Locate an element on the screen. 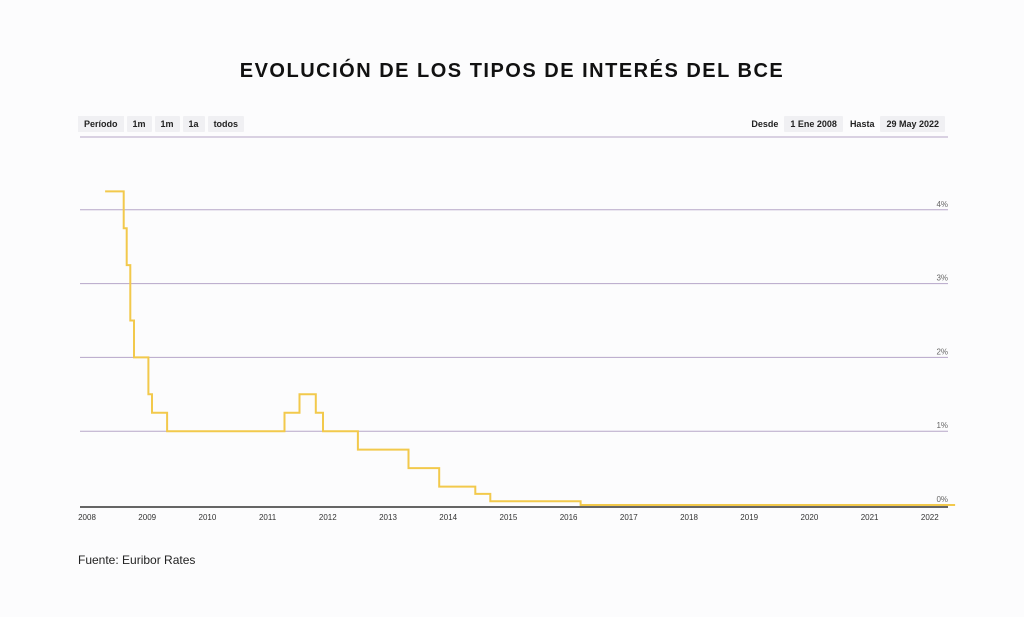 The height and width of the screenshot is (617, 1024). x-tick-label: 2017 is located at coordinates (629, 517).